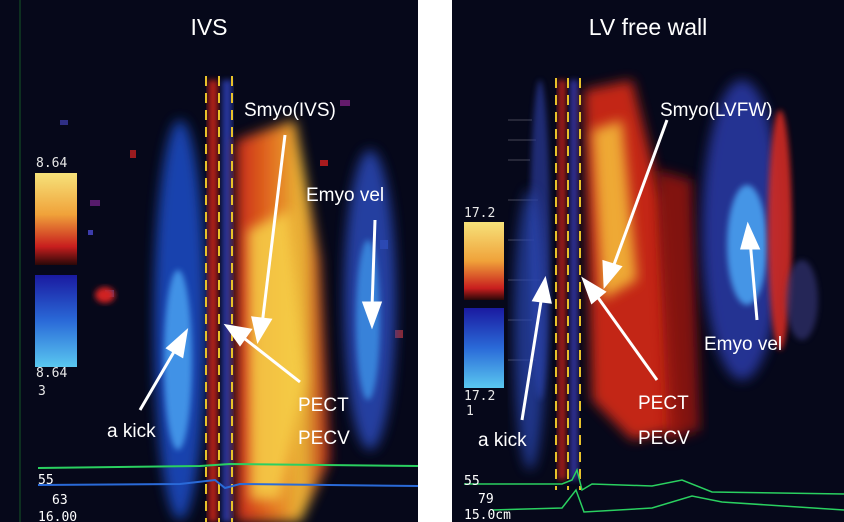 The width and height of the screenshot is (844, 522). Describe the element at coordinates (58, 516) in the screenshot. I see `trace-value-3: 16.00` at that location.